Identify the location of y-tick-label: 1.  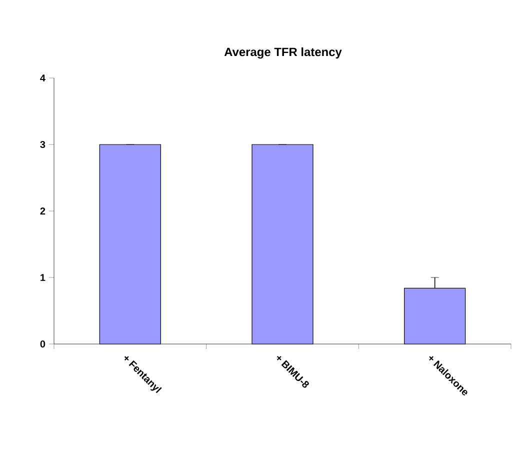
(43, 277).